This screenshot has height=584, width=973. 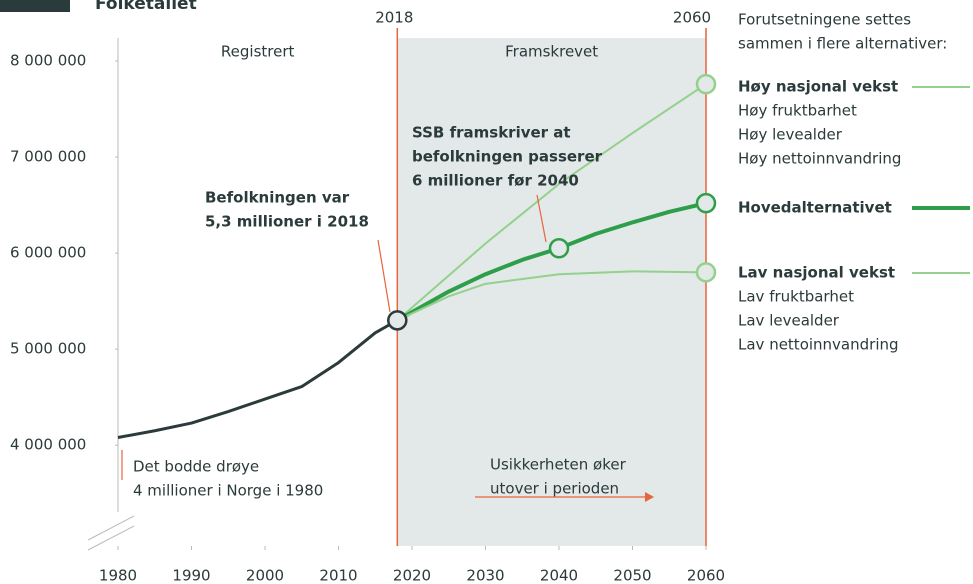 I want to click on legend-label: Lav nasjonal vekst, so click(x=816, y=273).